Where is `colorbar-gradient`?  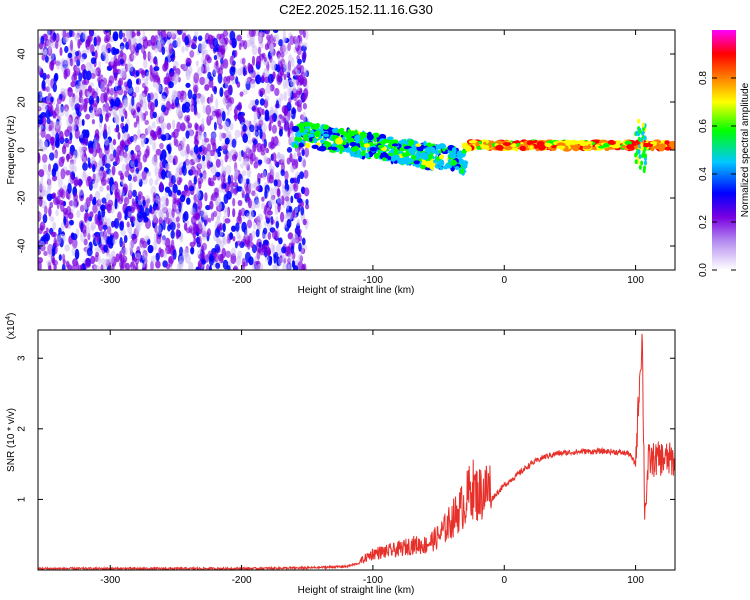
colorbar-gradient is located at coordinates (724, 150).